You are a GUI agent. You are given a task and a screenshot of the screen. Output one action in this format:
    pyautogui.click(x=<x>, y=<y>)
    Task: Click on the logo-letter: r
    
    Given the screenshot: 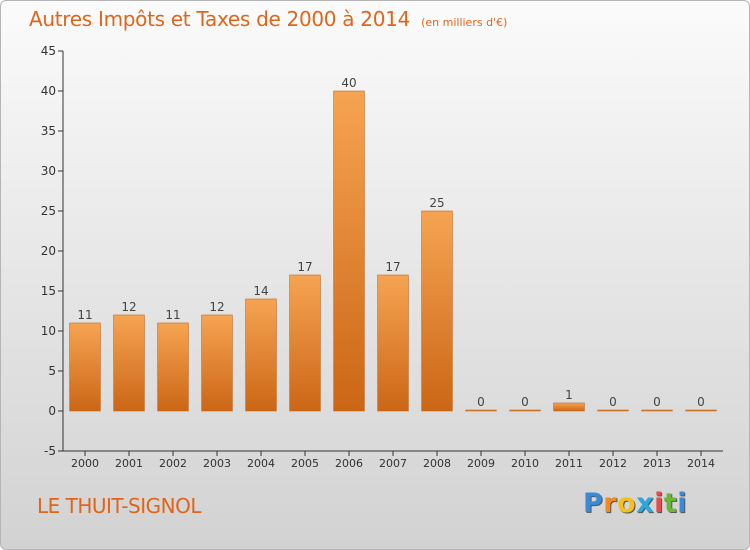 What is the action you would take?
    pyautogui.click(x=610, y=503)
    